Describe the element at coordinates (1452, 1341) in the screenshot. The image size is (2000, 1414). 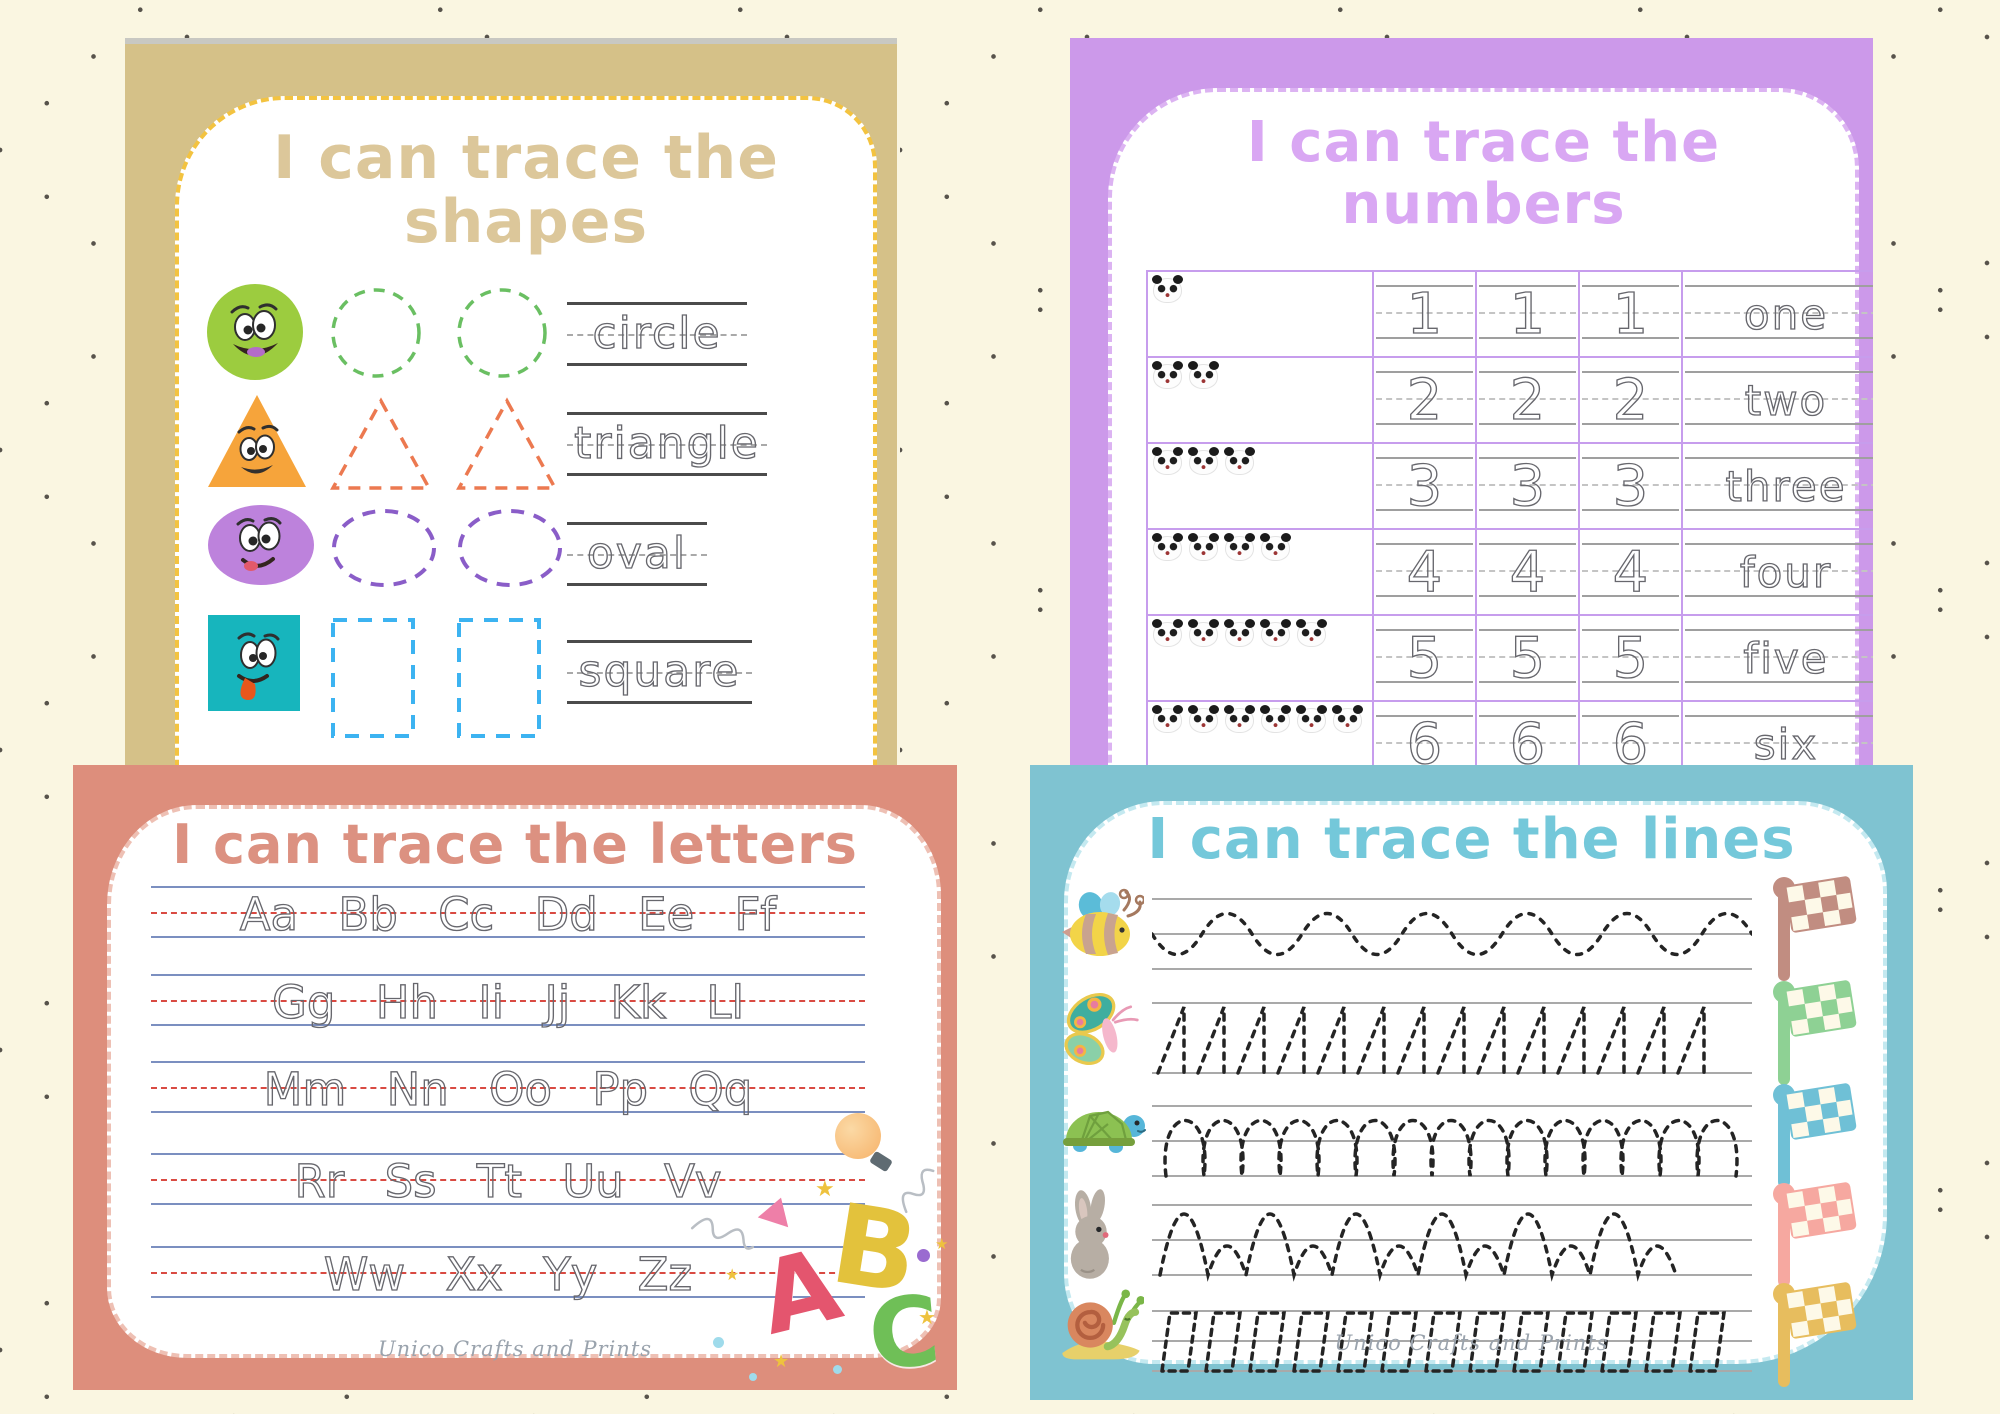
I see `slanted-loop-trace-pattern` at that location.